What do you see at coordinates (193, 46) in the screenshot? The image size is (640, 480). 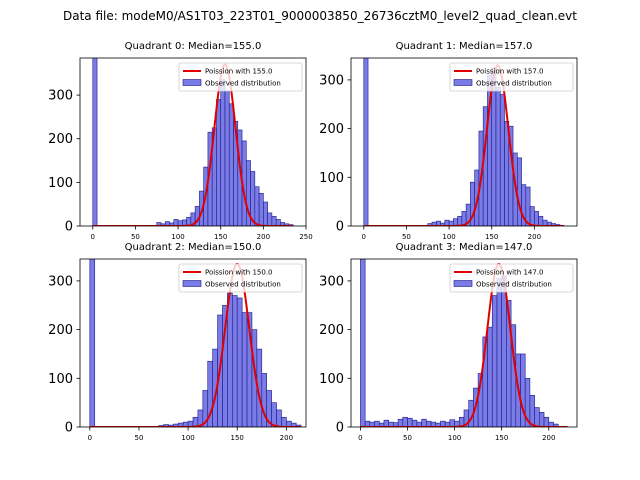 I see `panel-title: Quadrant 0: Median=155.0` at bounding box center [193, 46].